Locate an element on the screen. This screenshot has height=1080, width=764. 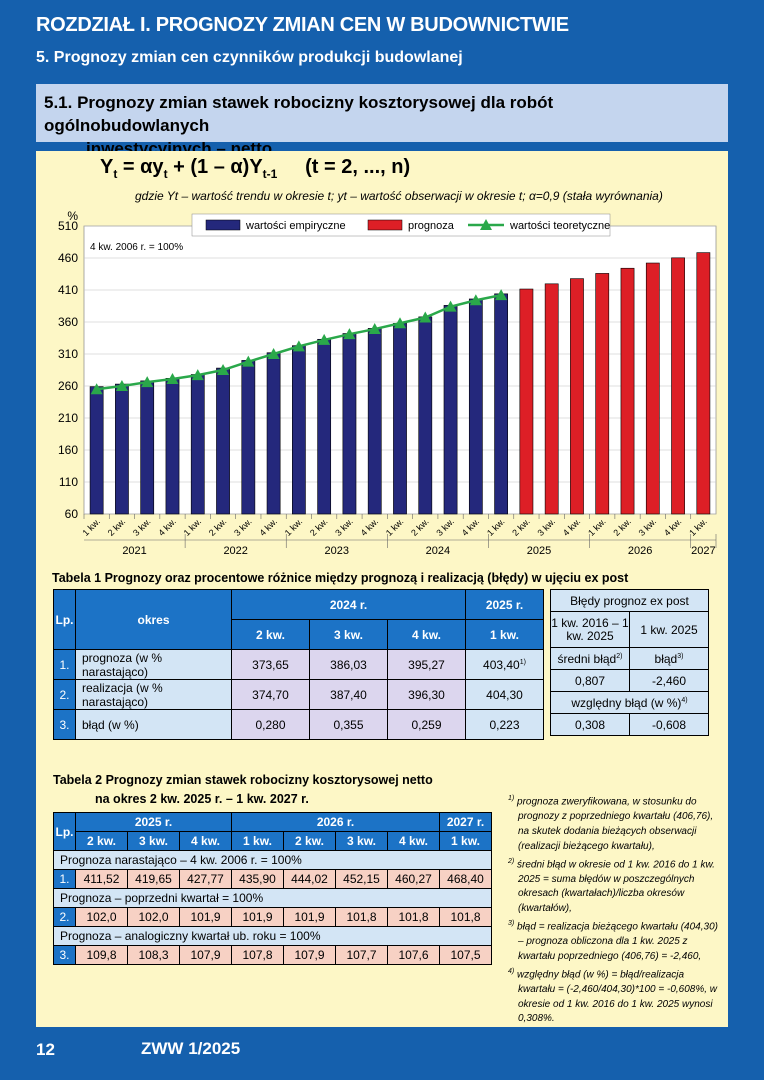
t2-cell: 107,6 is located at coordinates (413, 955).